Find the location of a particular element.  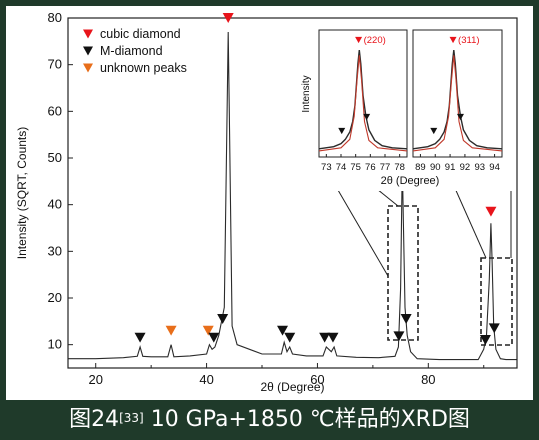

caption-prefix: 图24 is located at coordinates (94, 419).